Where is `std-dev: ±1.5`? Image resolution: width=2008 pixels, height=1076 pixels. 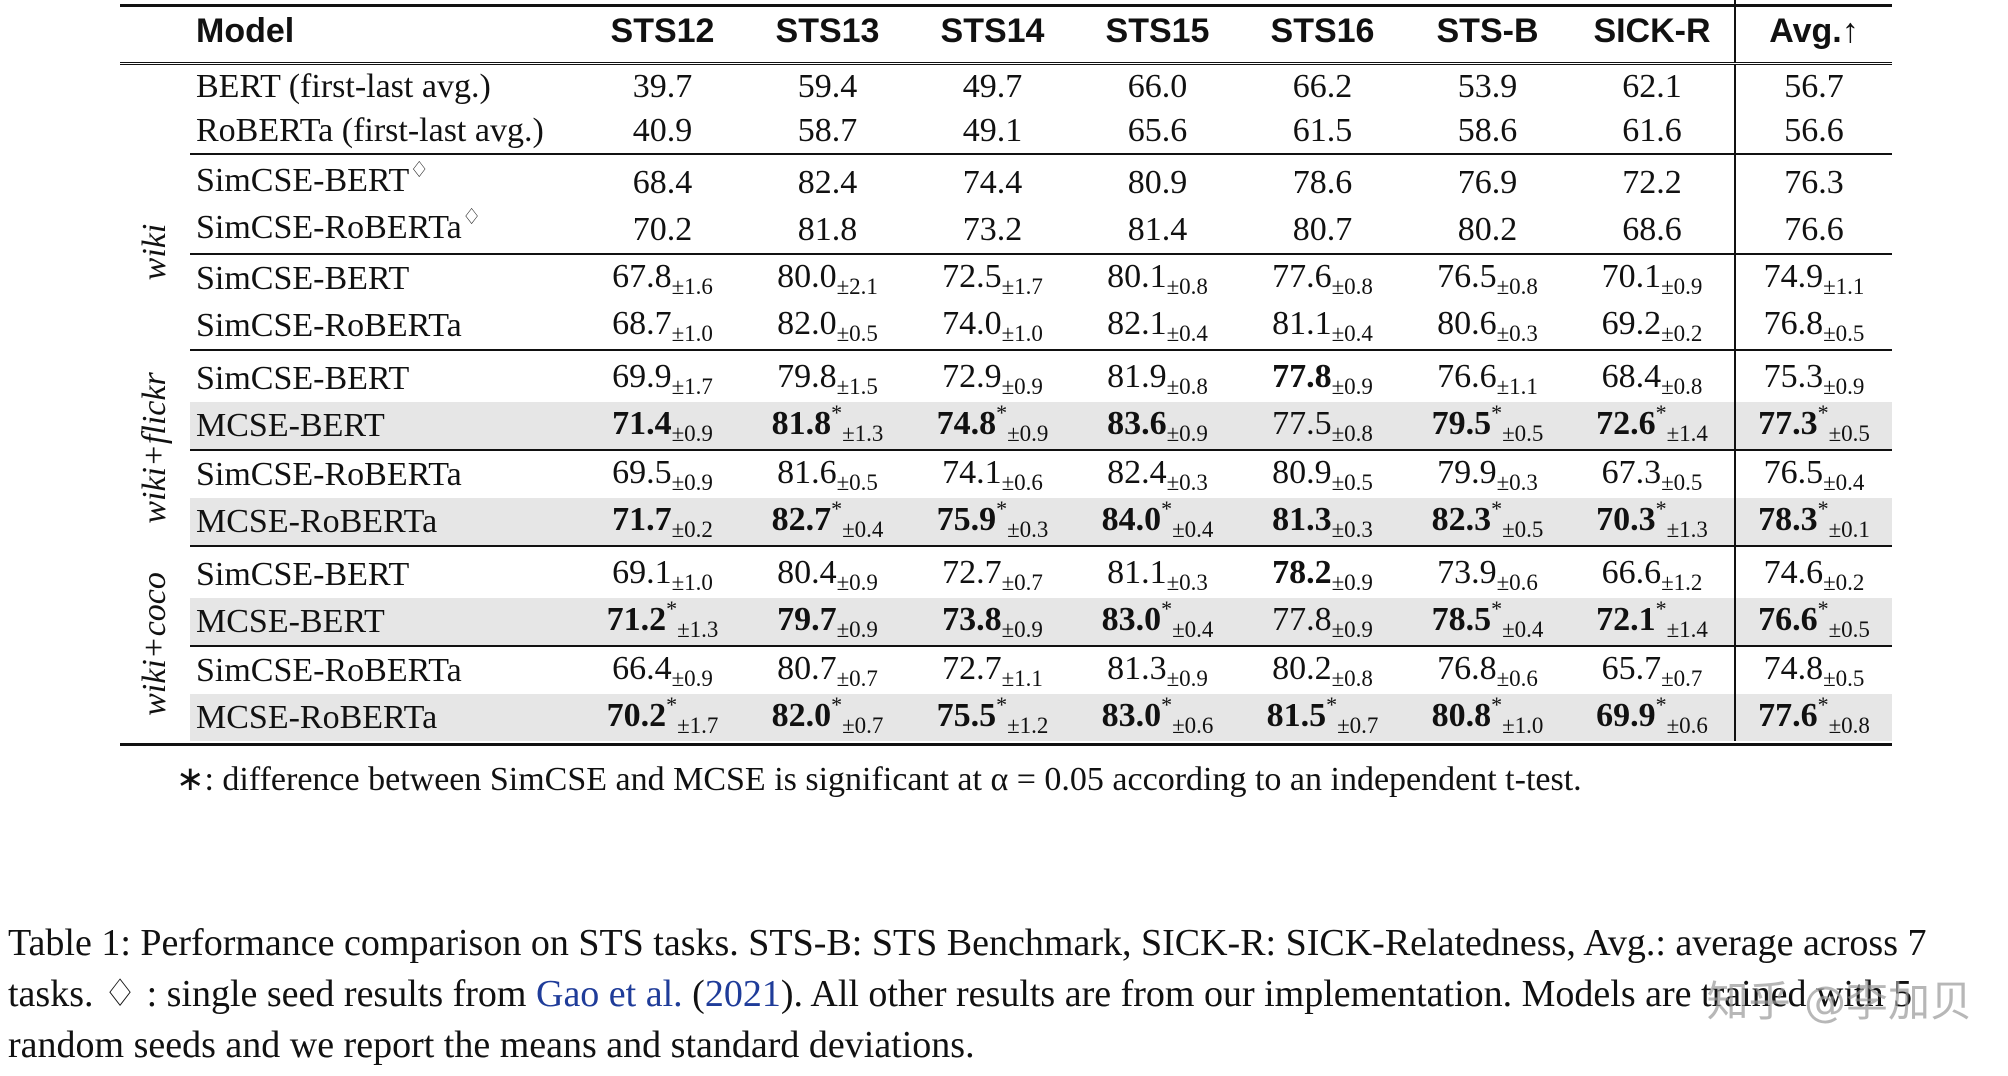 std-dev: ±1.5 is located at coordinates (857, 386).